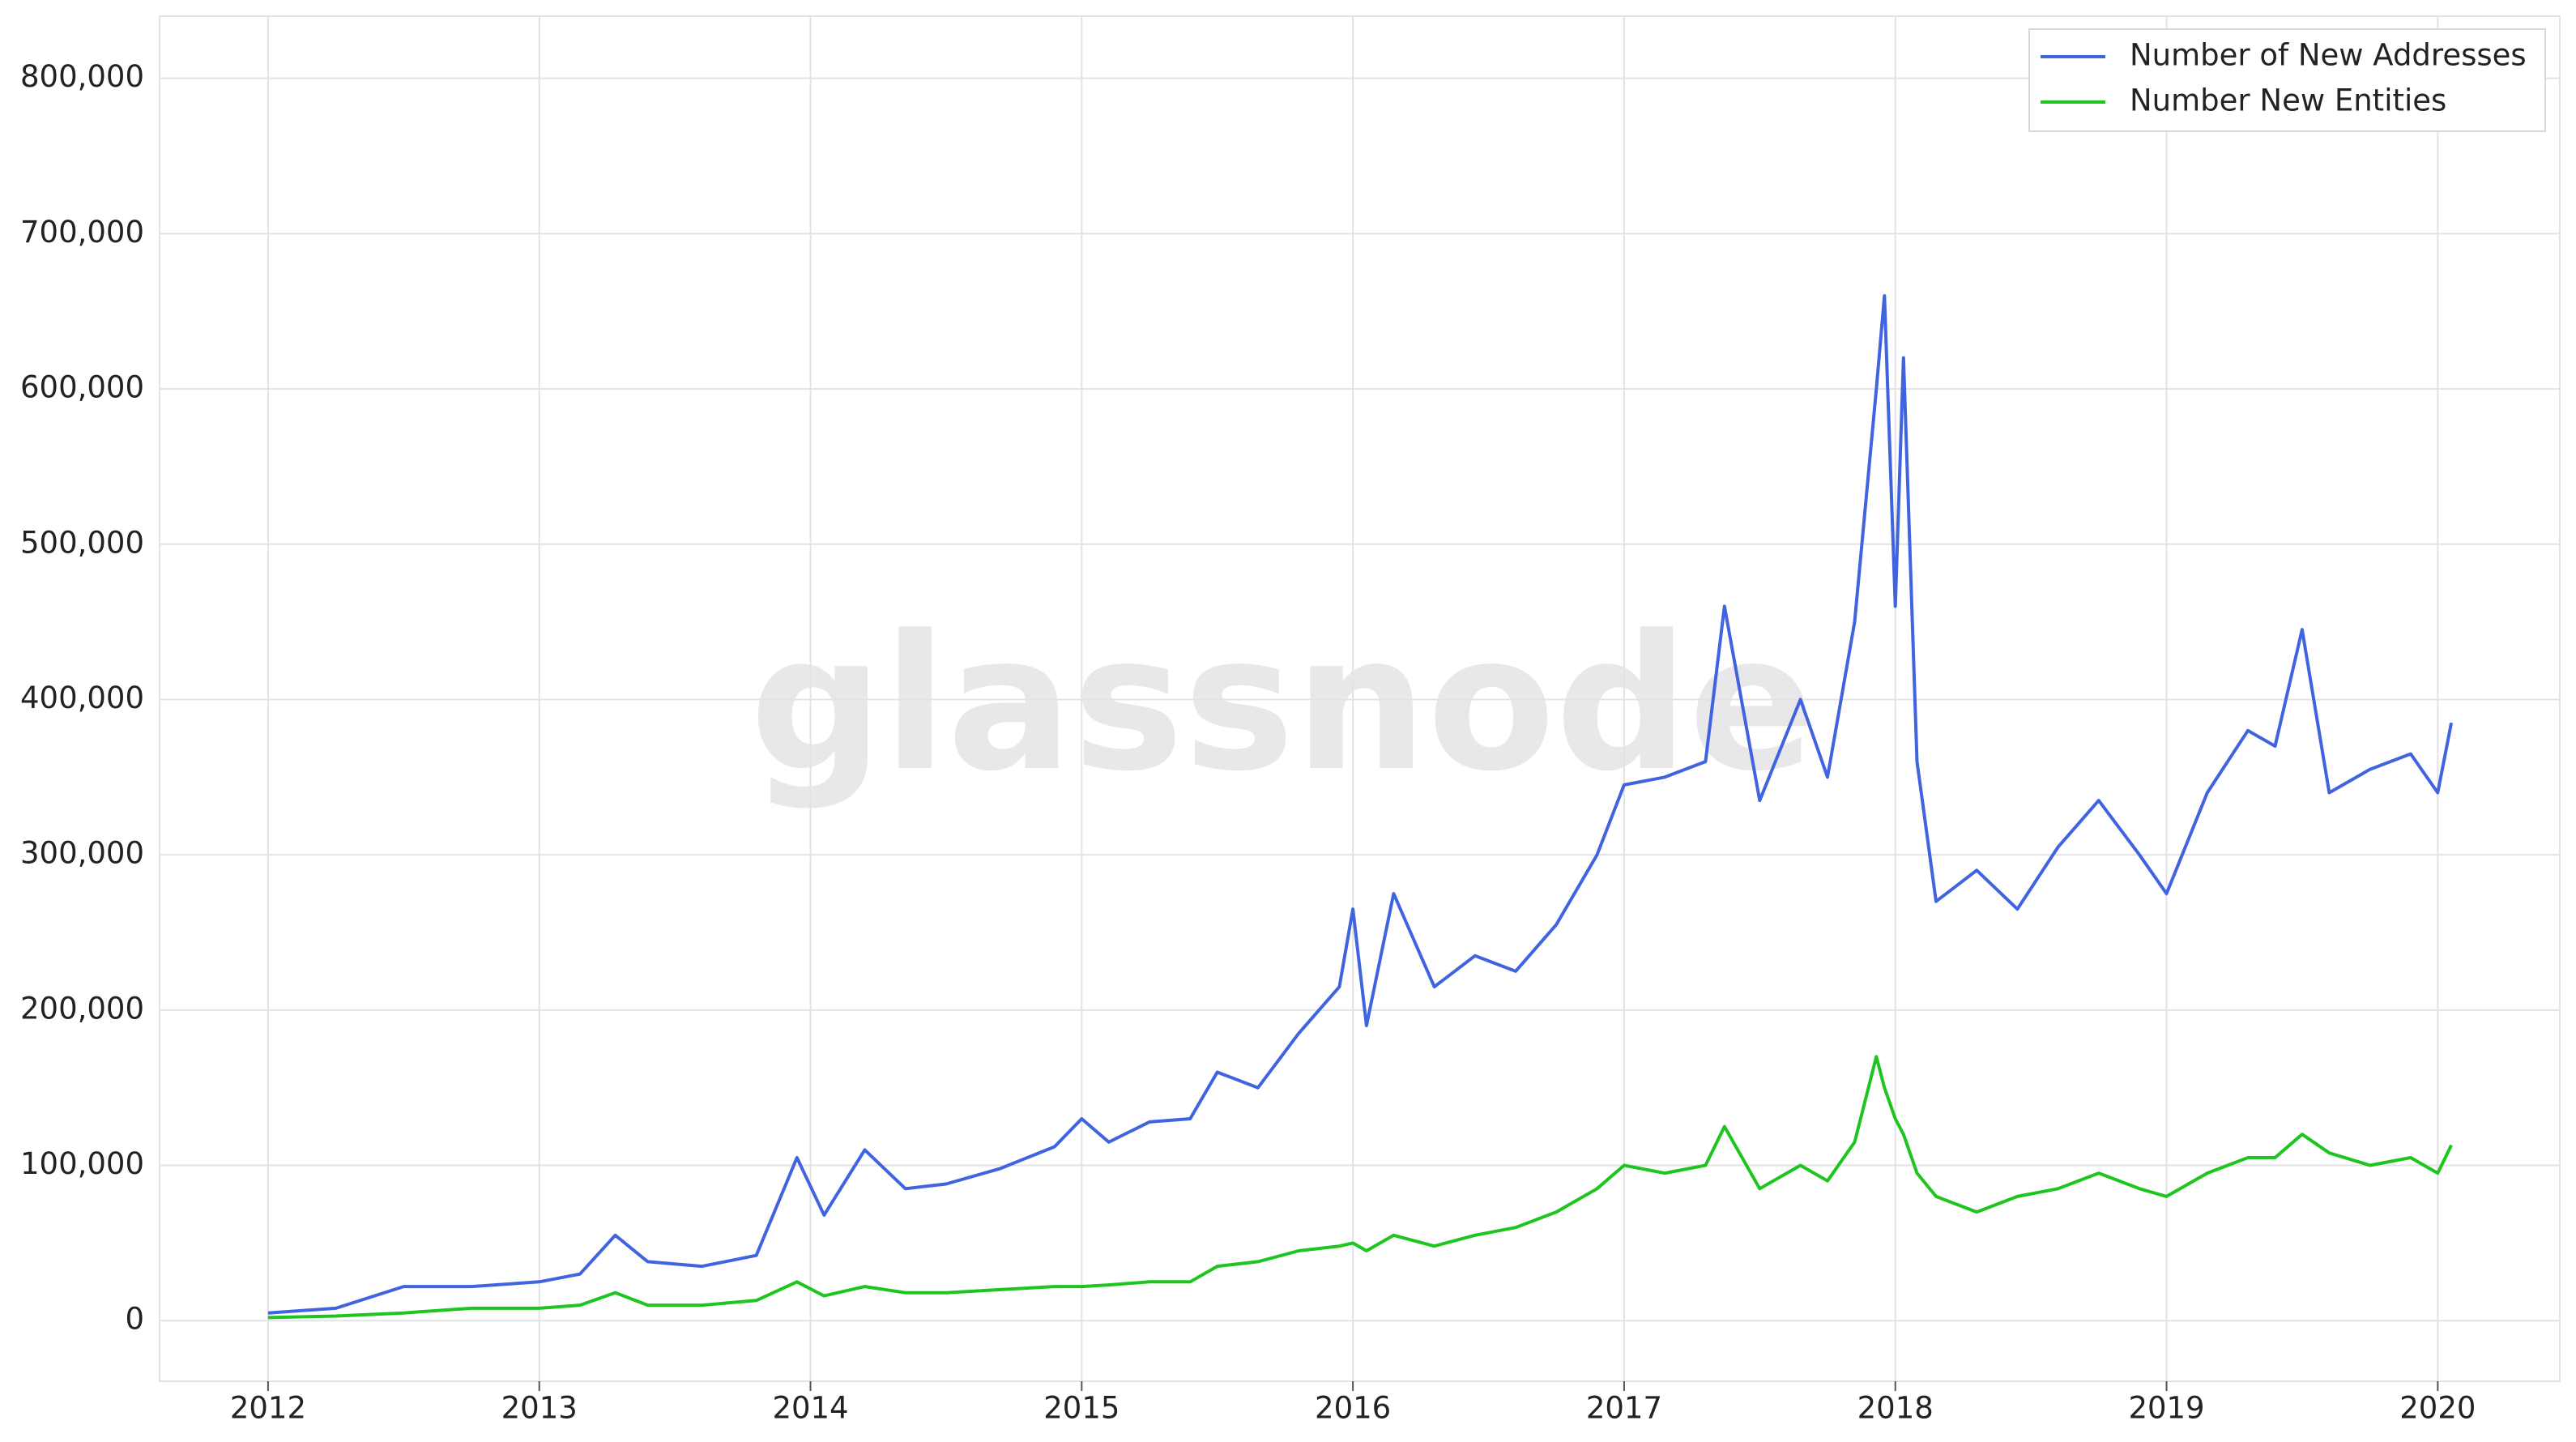 The image size is (2576, 1442). I want to click on y-tick-label: 100,000, so click(82, 1163).